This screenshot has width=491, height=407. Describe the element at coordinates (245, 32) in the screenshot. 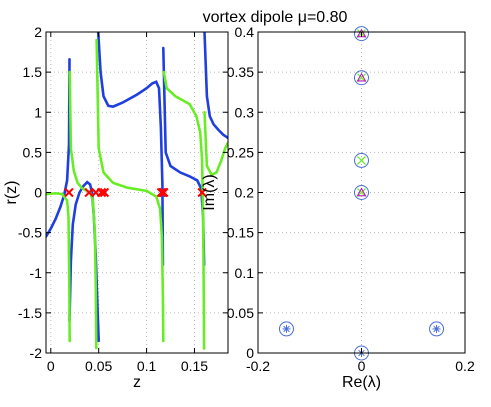

I see `y-tick-label: 0.4` at that location.